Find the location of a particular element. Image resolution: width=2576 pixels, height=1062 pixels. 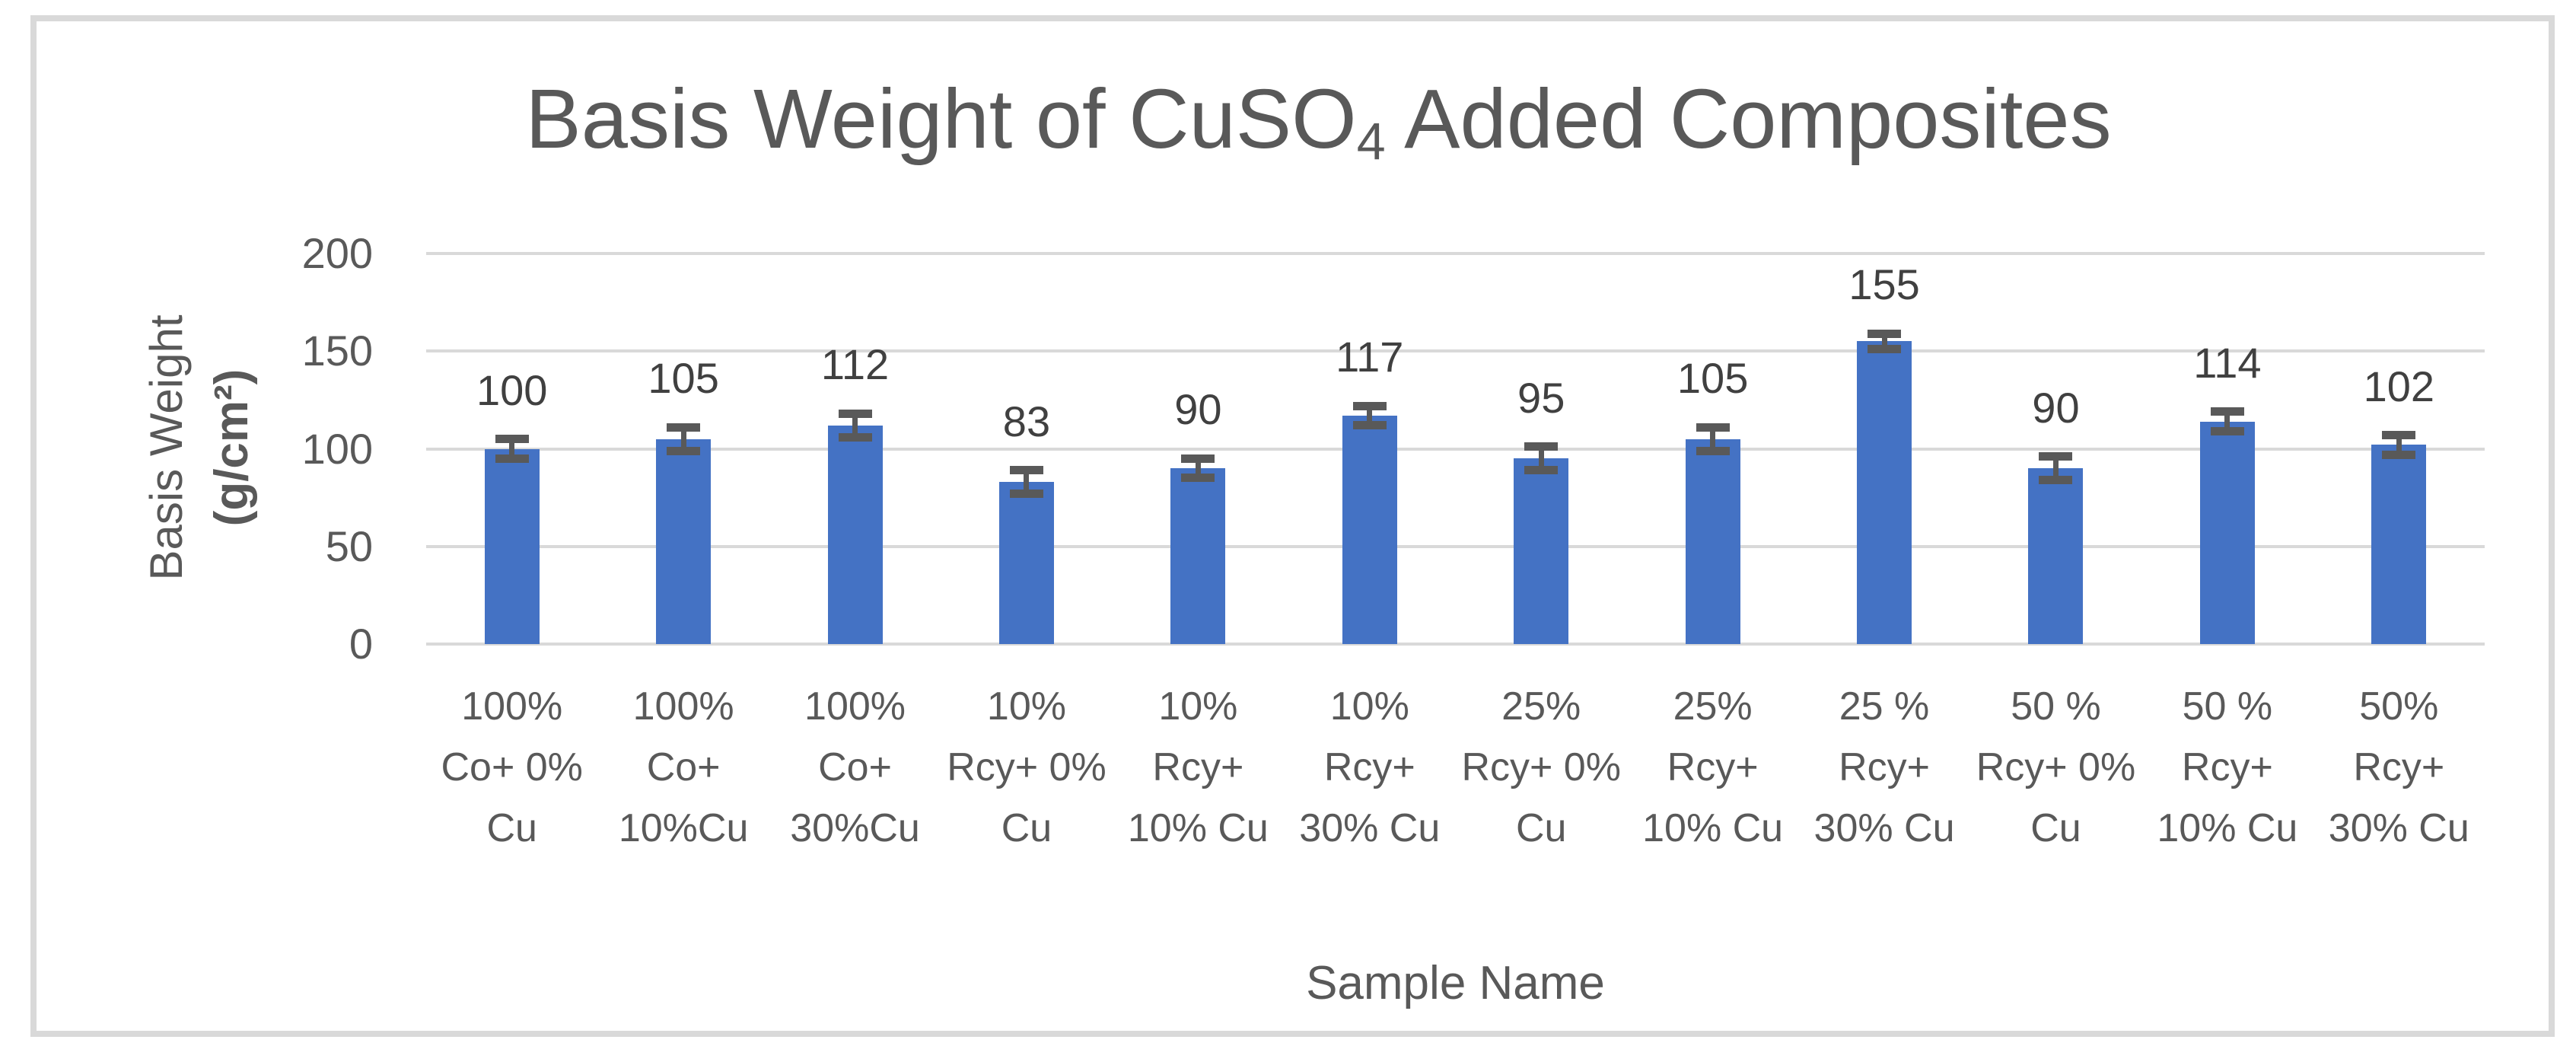

category-label: 10% Rcy+ 0% Cu is located at coordinates (1026, 767).